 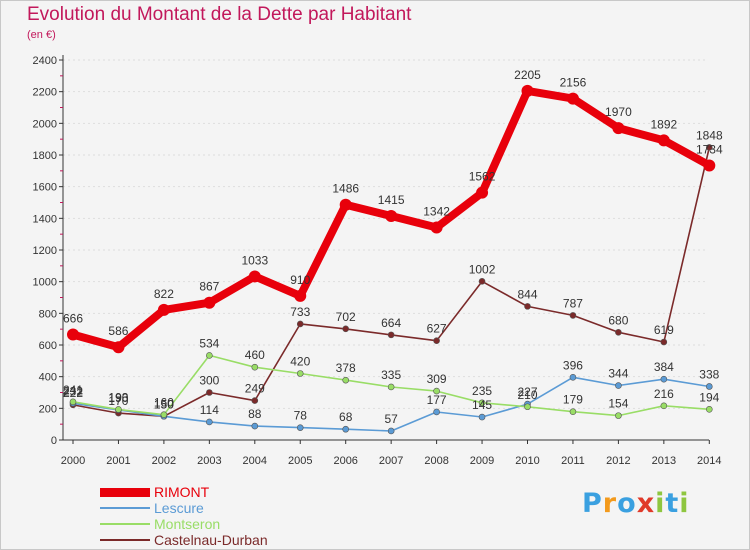 I want to click on data-label-lescure-2003: 114, so click(x=209, y=410).